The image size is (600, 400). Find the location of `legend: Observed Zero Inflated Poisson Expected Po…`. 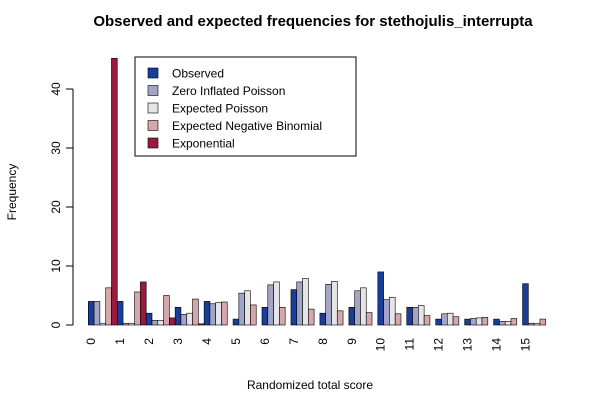

legend: Observed Zero Inflated Poisson Expected Po… is located at coordinates (245, 106).